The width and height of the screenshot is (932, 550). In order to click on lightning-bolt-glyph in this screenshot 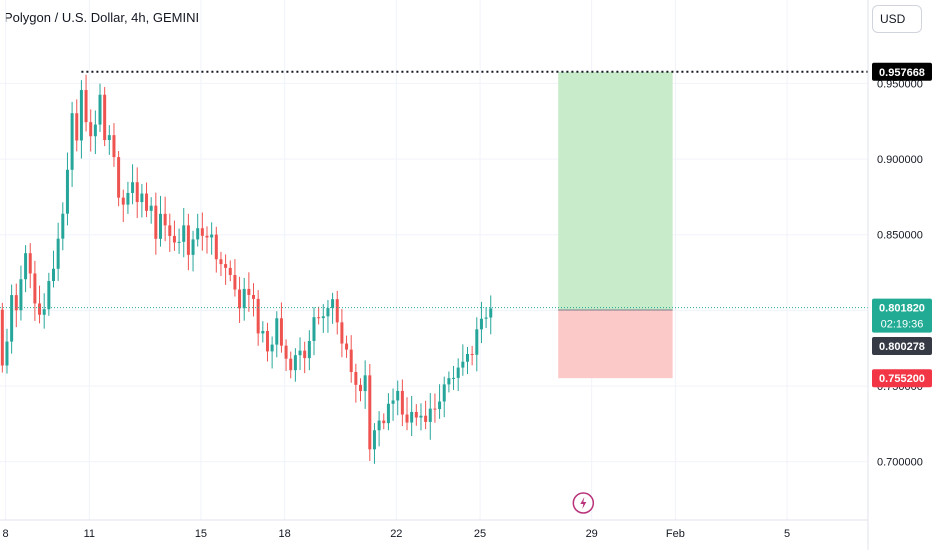, I will do `click(583, 503)`.